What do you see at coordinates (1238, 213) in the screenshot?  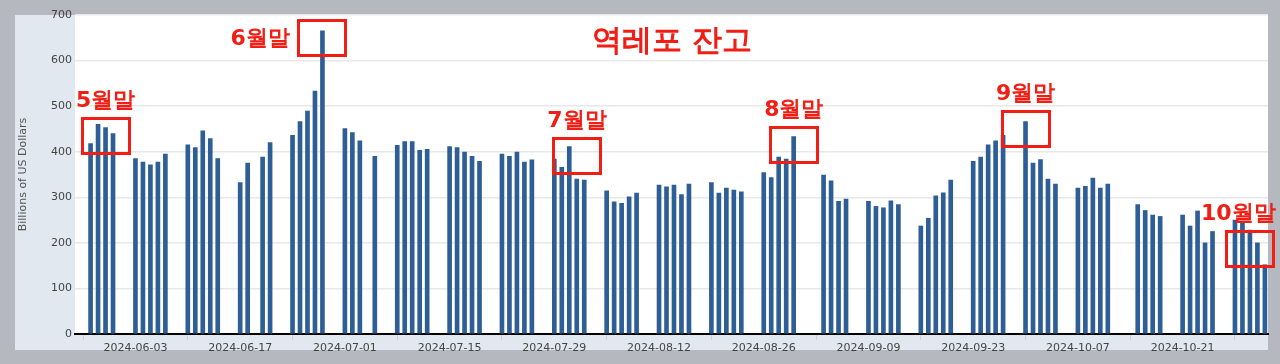 I see `annotation: 10월말` at bounding box center [1238, 213].